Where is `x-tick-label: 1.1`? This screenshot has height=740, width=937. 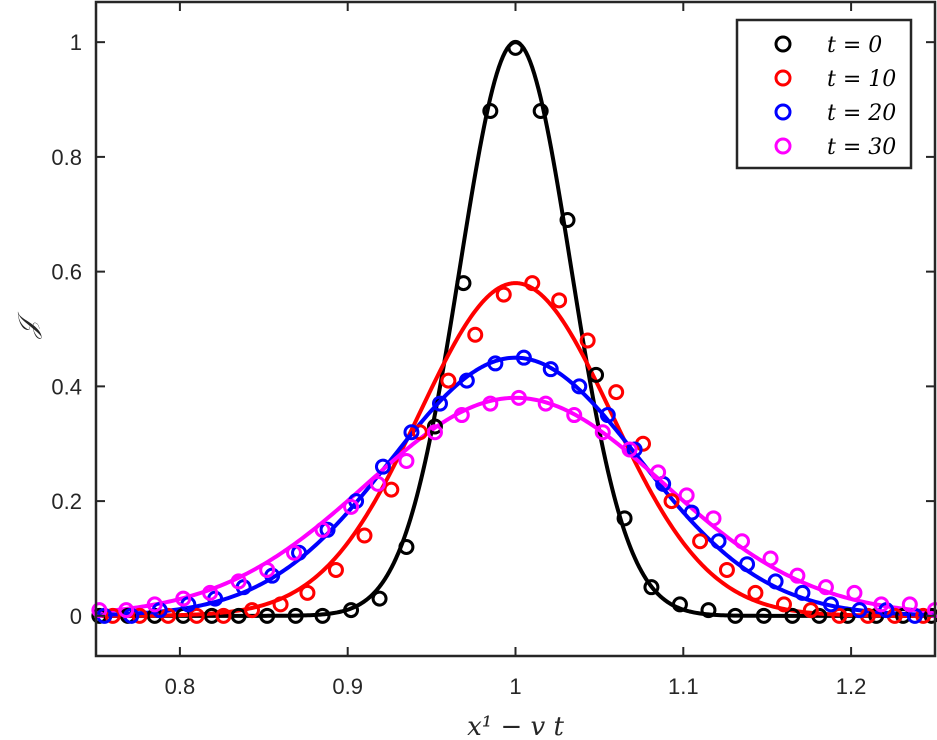 x-tick-label: 1.1 is located at coordinates (683, 686).